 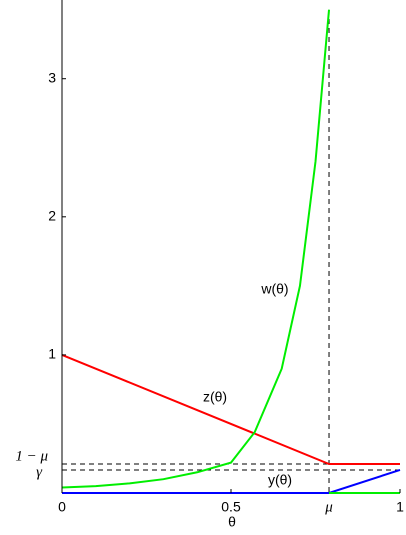 I want to click on annotation: z(θ), so click(x=215, y=397).